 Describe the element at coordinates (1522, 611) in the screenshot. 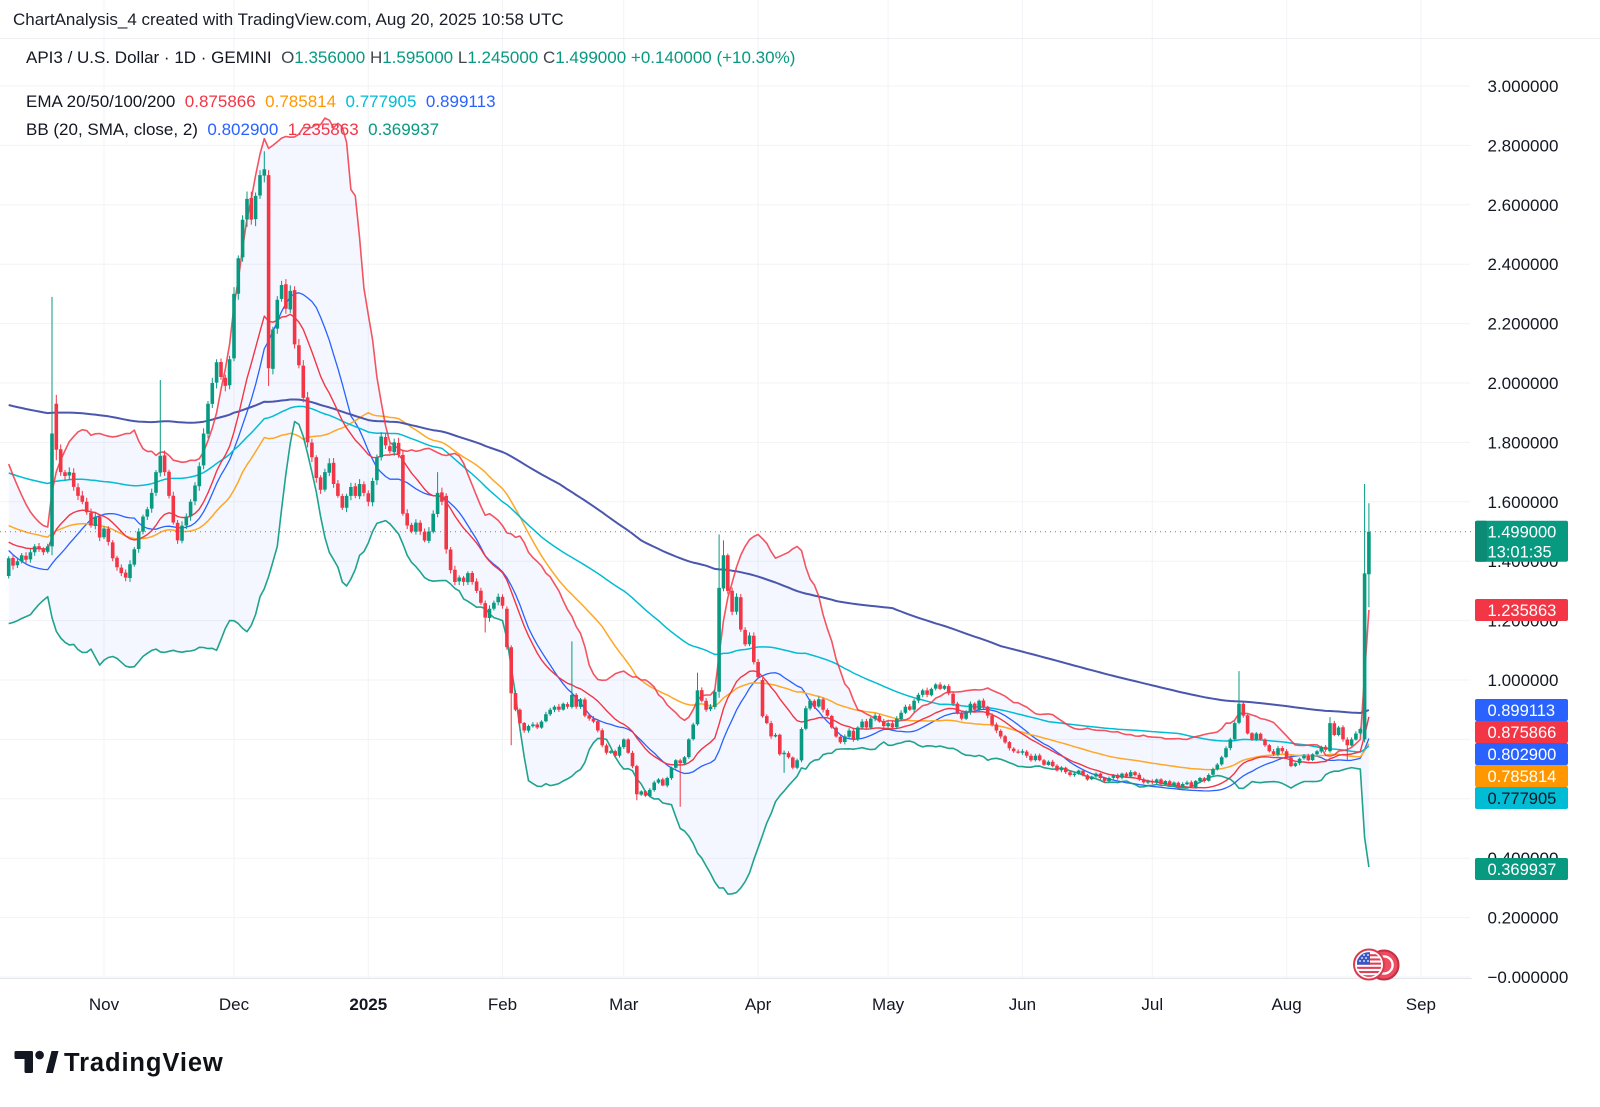

I see `svg-text: 1.235863` at that location.